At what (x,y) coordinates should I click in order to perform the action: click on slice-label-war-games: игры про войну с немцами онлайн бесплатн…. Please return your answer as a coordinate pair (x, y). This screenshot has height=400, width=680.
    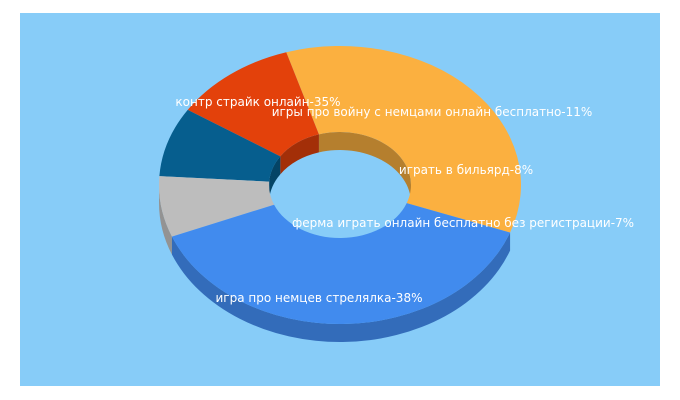
    Looking at the image, I should click on (432, 112).